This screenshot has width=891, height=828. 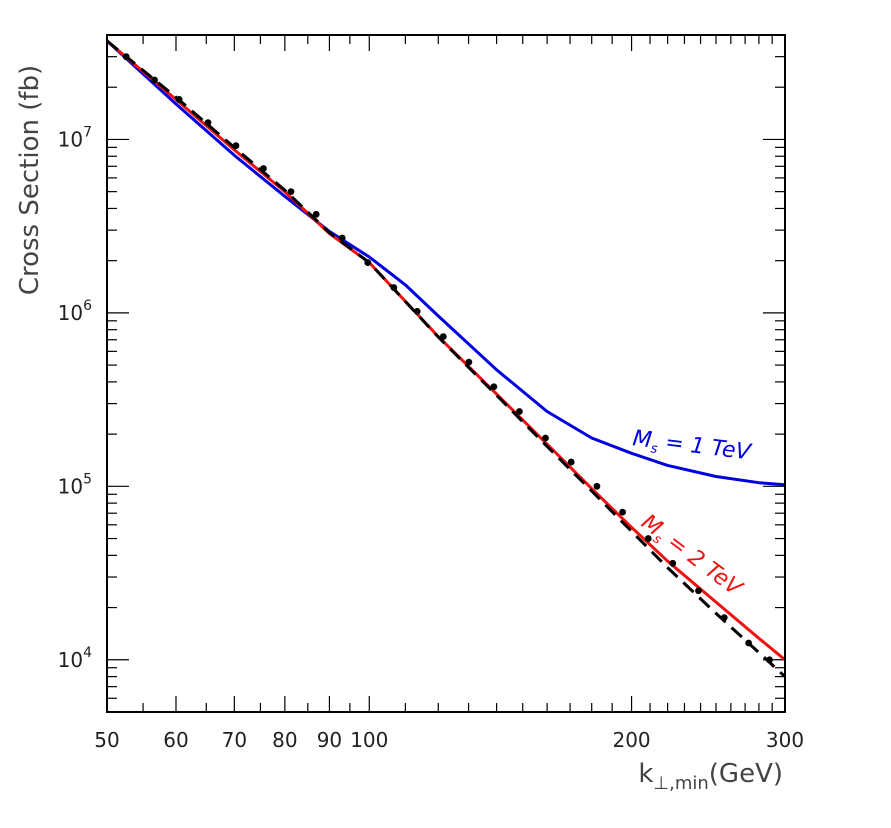 What do you see at coordinates (75, 397) in the screenshot?
I see `y-tick-labels: 10⁴ 10⁵ 10⁶ 10⁷` at bounding box center [75, 397].